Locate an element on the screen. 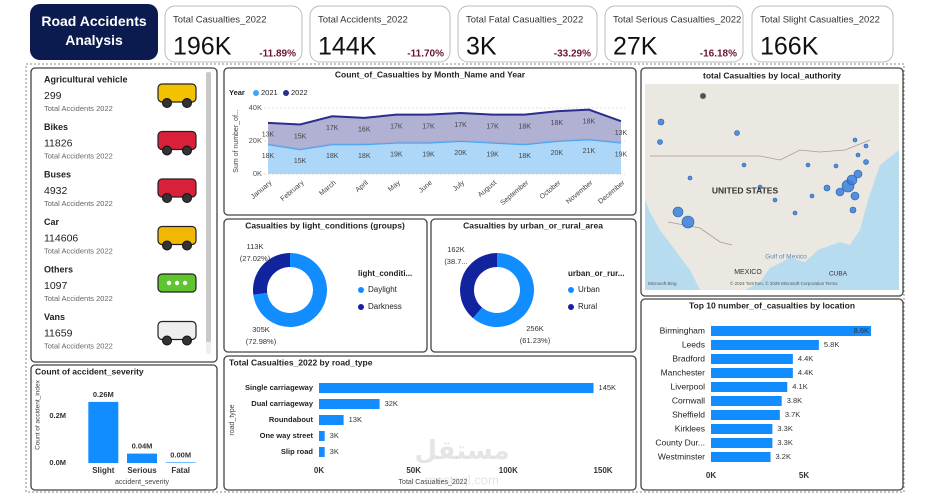 The image size is (927, 500). y-axis-title: Count of accident_index is located at coordinates (38, 414).